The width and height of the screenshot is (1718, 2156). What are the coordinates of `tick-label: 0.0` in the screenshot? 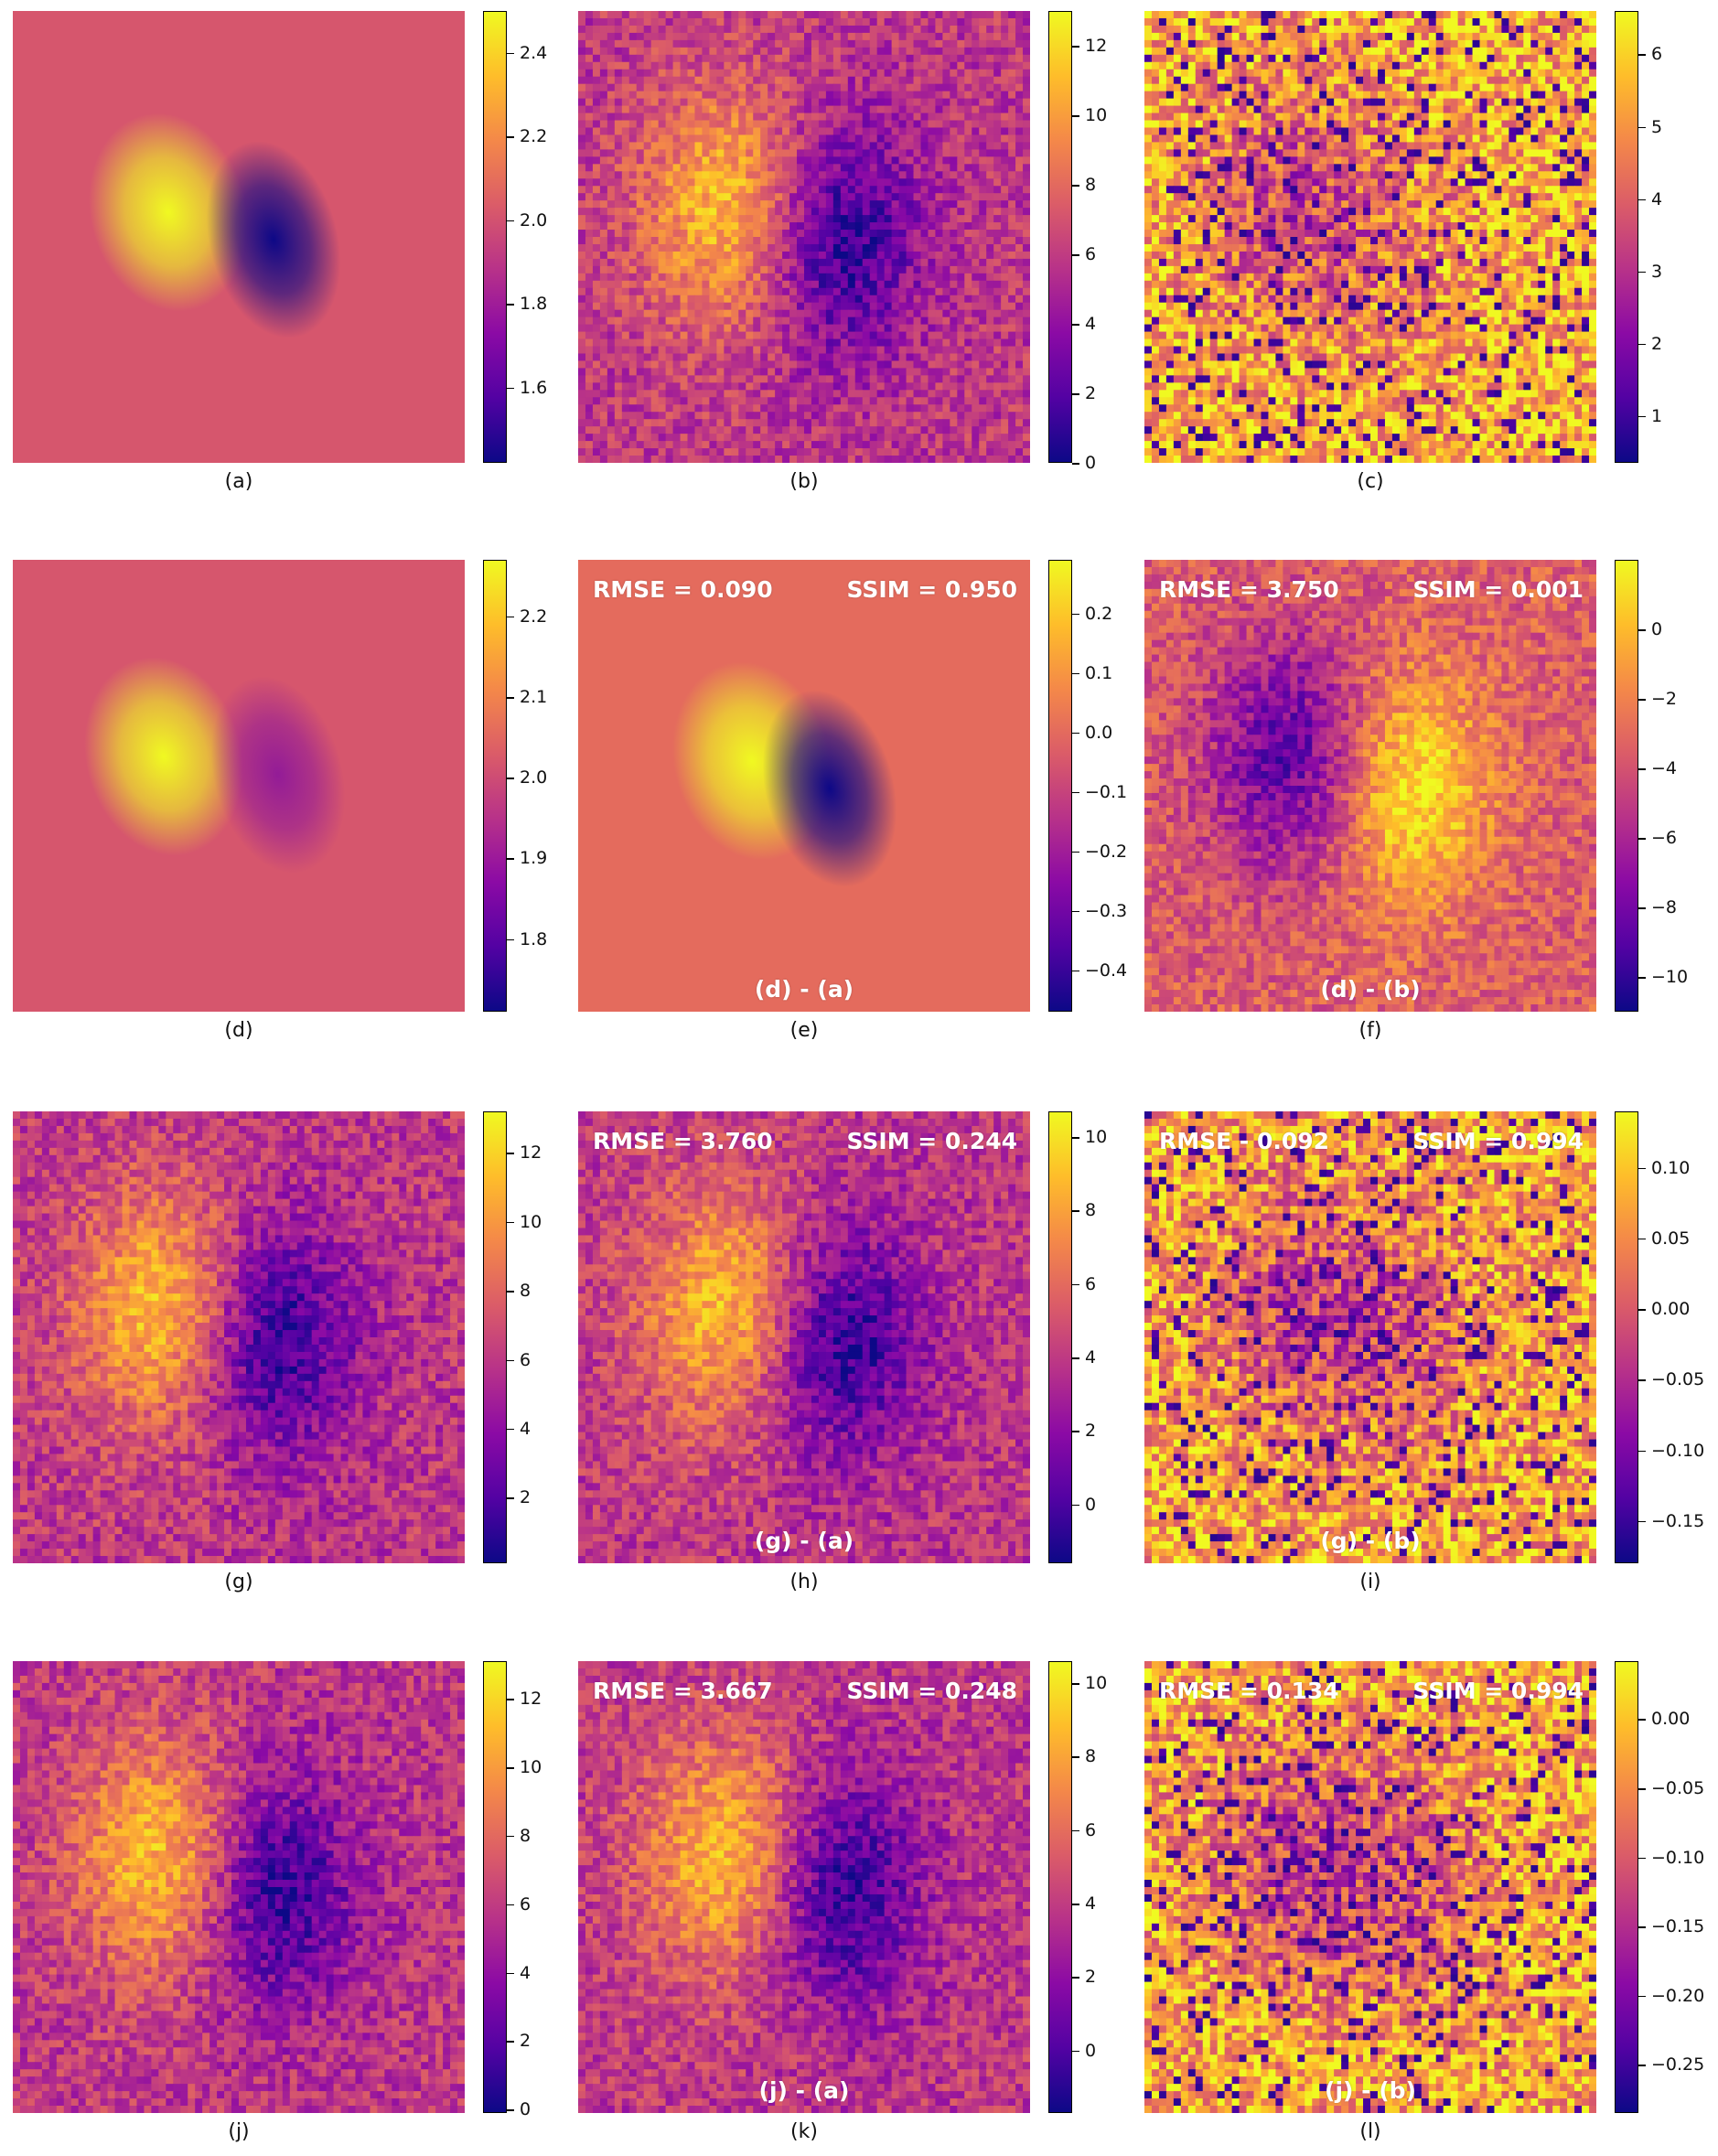 It's located at (1098, 733).